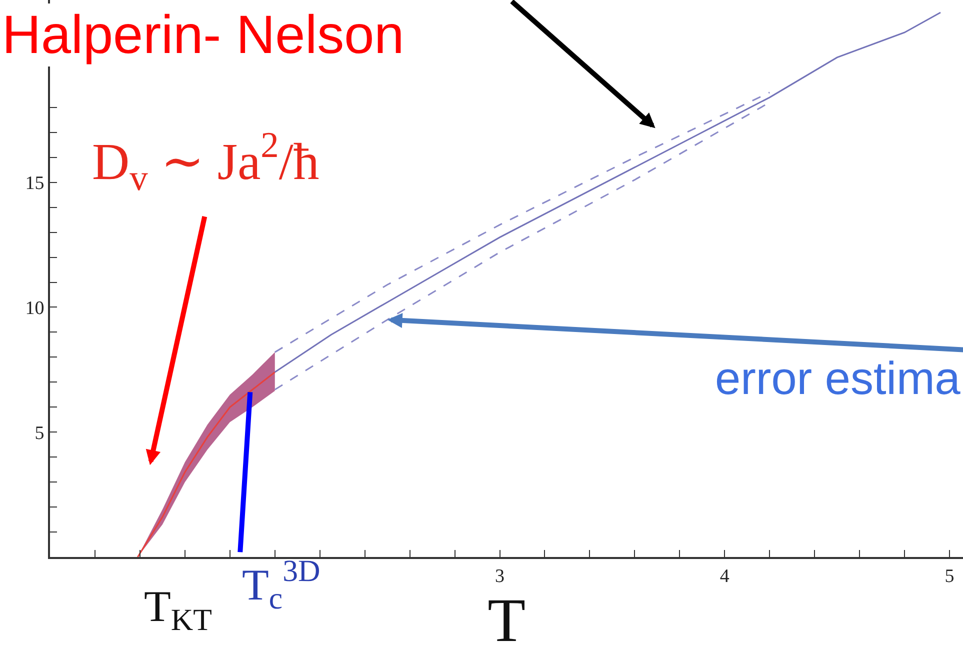 The image size is (963, 665). What do you see at coordinates (838, 378) in the screenshot?
I see `annotation: error estima` at bounding box center [838, 378].